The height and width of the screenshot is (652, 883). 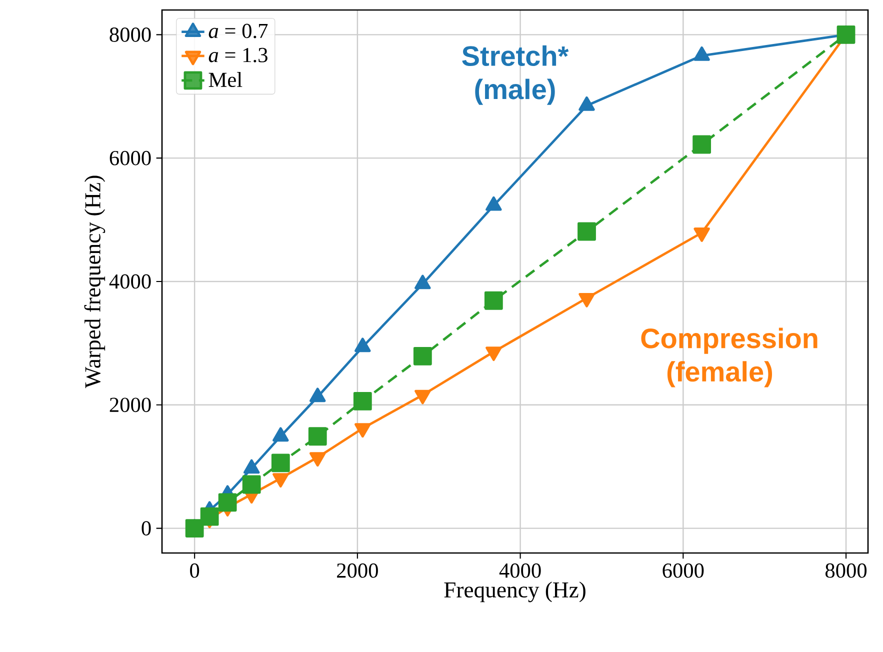 What do you see at coordinates (238, 55) in the screenshot?
I see `legend-label: a = 1.3` at bounding box center [238, 55].